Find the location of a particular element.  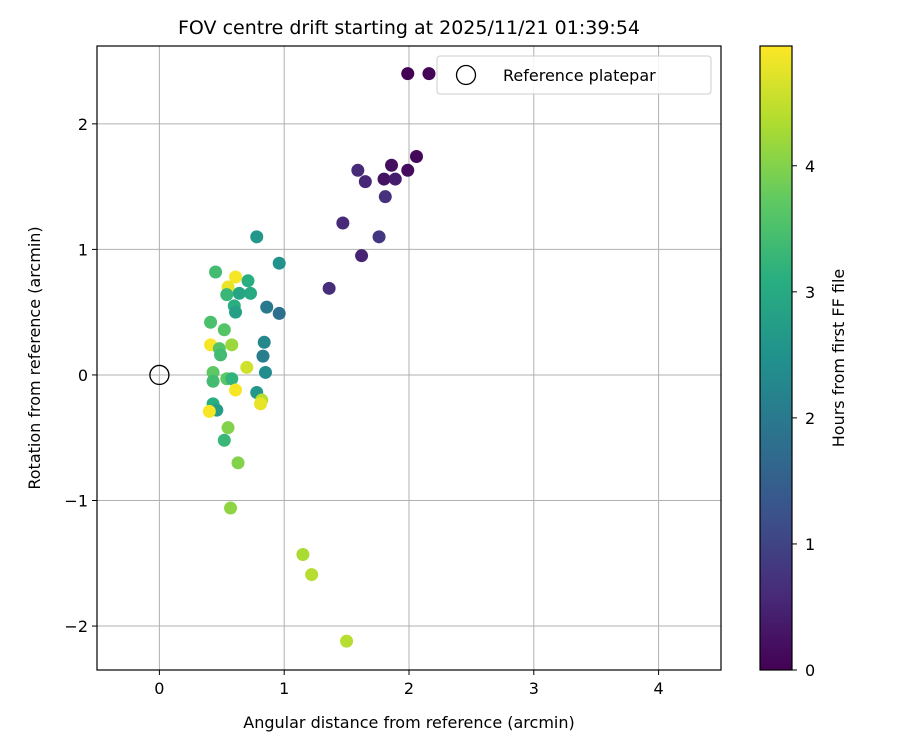

x-axis-label: Angular distance from reference (arcmin) is located at coordinates (408, 722).